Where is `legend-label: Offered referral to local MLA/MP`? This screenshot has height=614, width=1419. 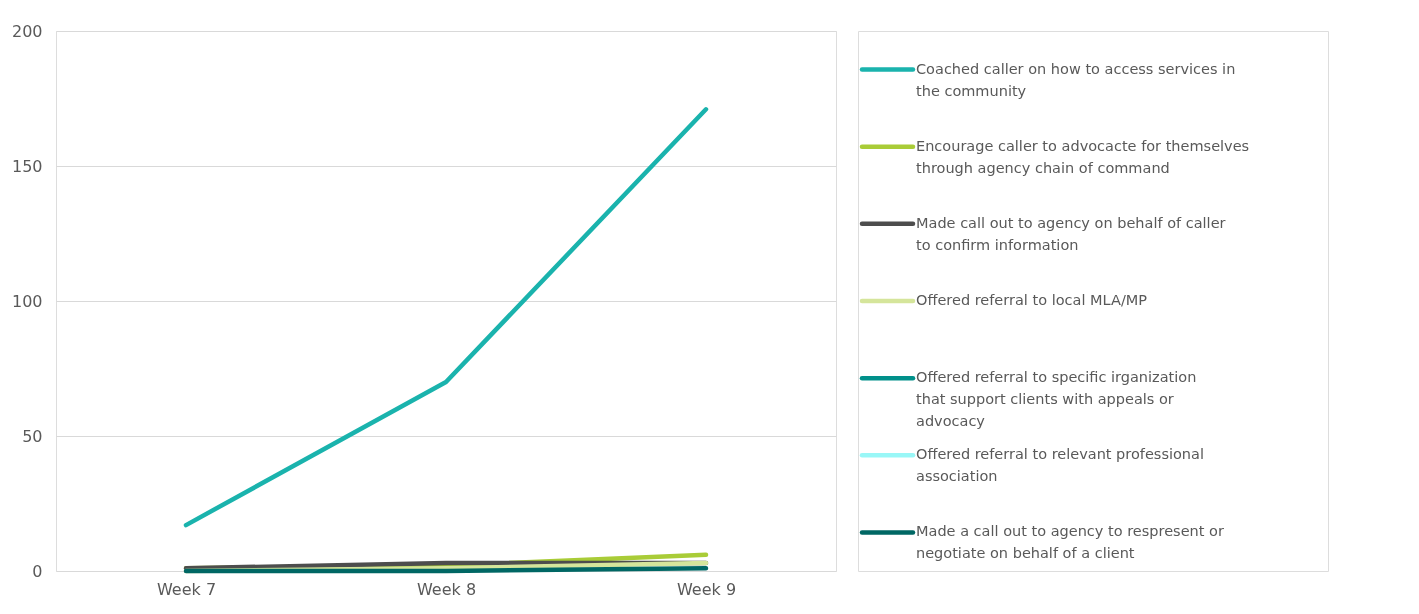
legend-label: Offered referral to local MLA/MP is located at coordinates (1032, 300).